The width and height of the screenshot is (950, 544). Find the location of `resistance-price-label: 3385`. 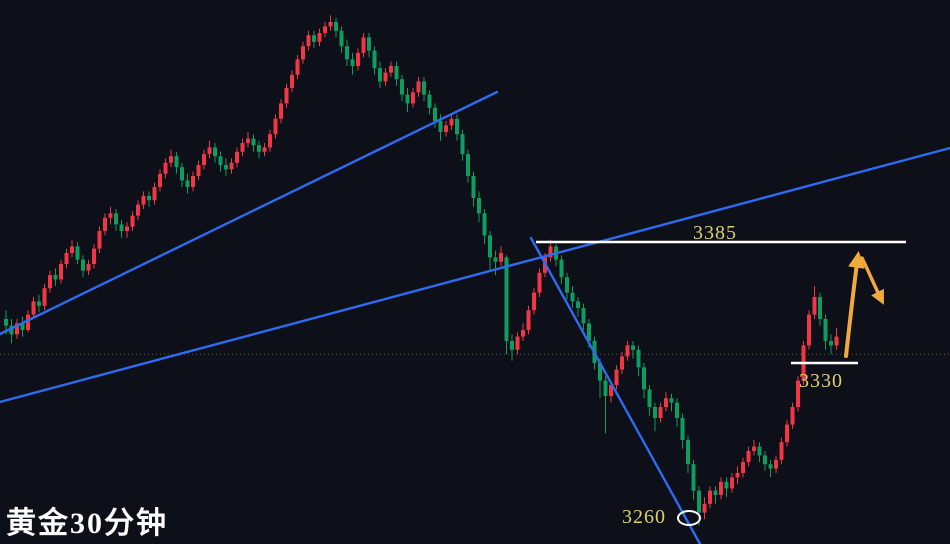

resistance-price-label: 3385 is located at coordinates (715, 233).